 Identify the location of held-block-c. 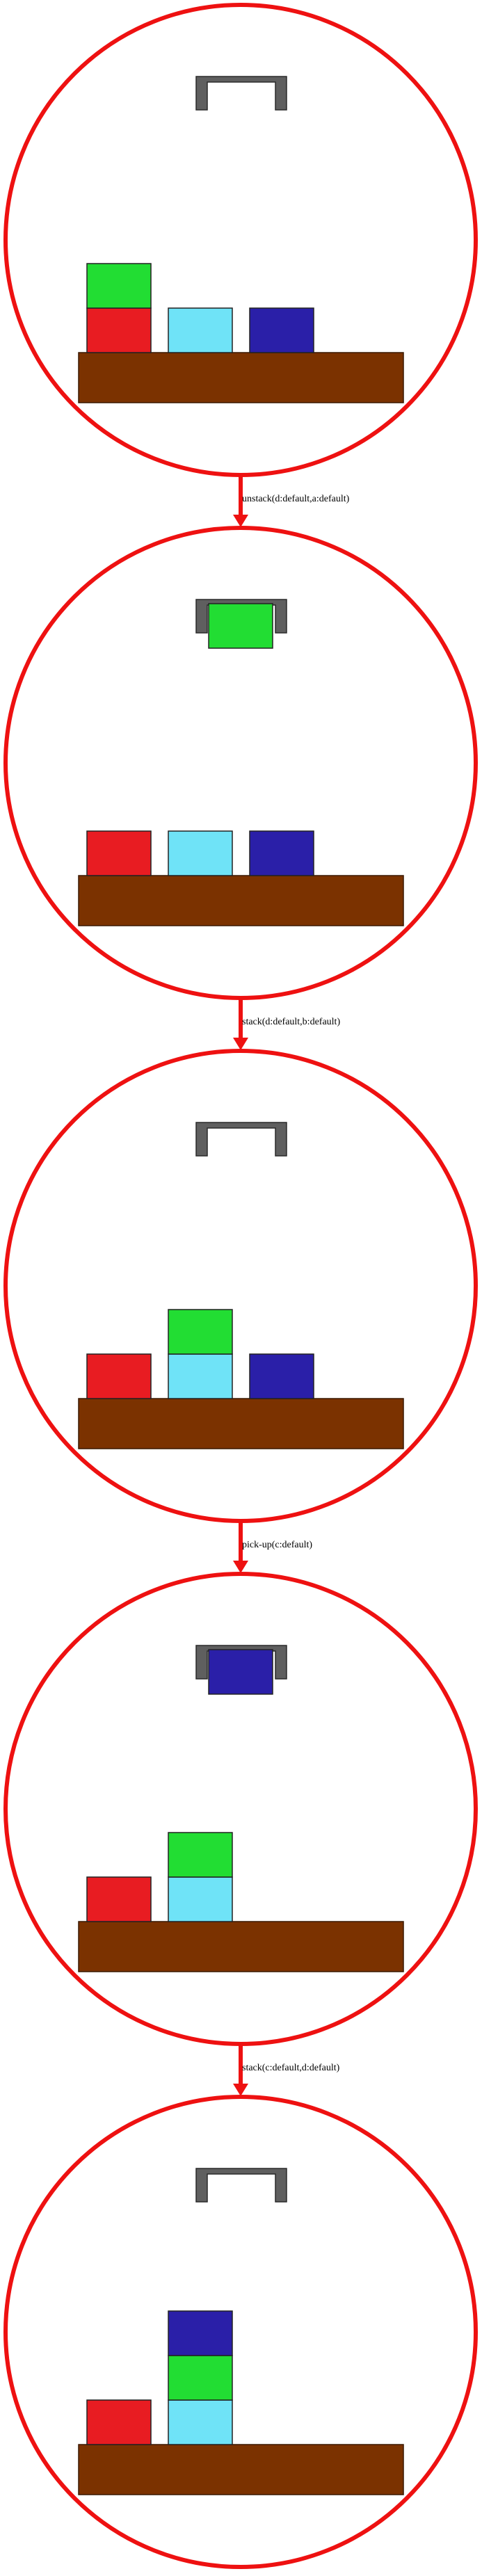
(240, 1672).